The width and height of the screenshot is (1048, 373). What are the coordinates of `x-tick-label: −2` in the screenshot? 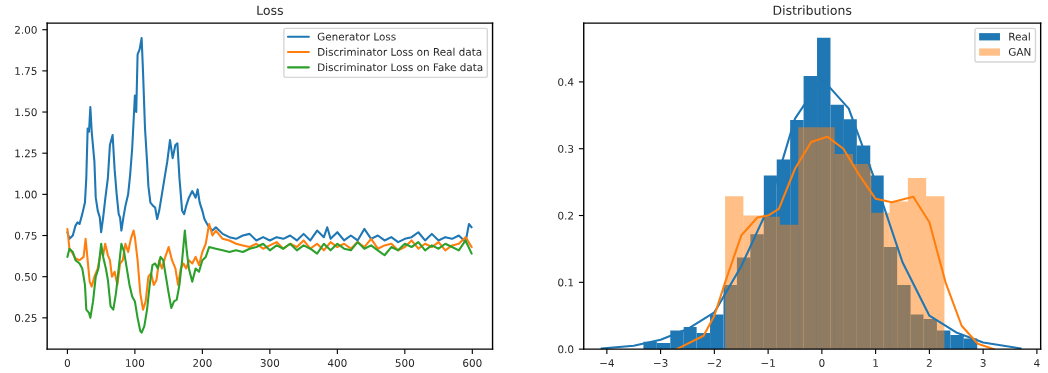 It's located at (714, 363).